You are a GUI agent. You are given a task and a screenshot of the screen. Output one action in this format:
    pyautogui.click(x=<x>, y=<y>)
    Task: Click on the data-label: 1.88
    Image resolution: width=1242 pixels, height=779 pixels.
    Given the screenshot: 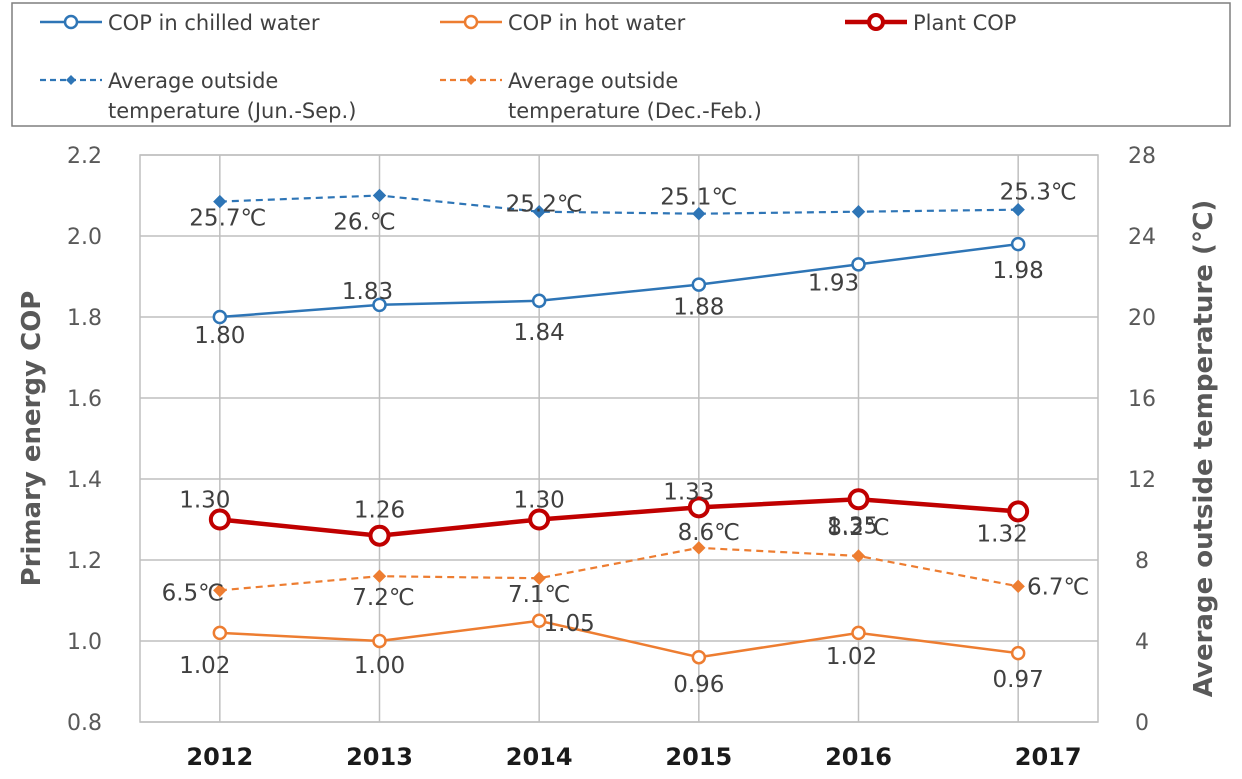 What is the action you would take?
    pyautogui.click(x=698, y=308)
    